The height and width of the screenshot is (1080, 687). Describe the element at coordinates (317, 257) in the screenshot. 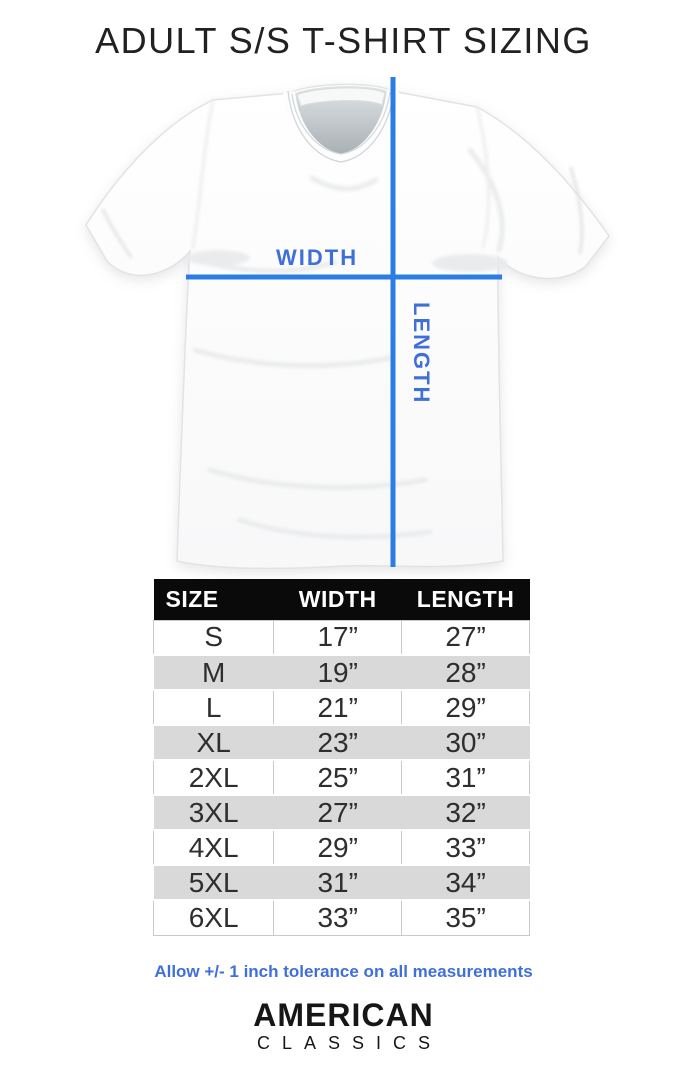

I see `width-label: WIDTH` at that location.